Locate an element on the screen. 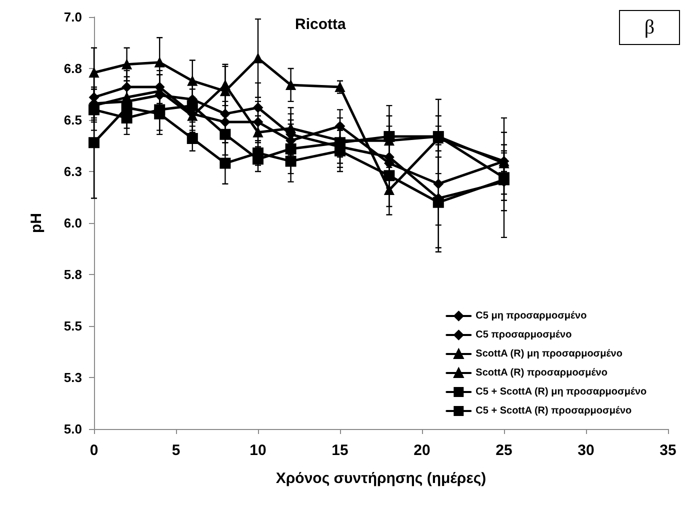 The image size is (692, 521). x-tick-label: 5 is located at coordinates (176, 450).